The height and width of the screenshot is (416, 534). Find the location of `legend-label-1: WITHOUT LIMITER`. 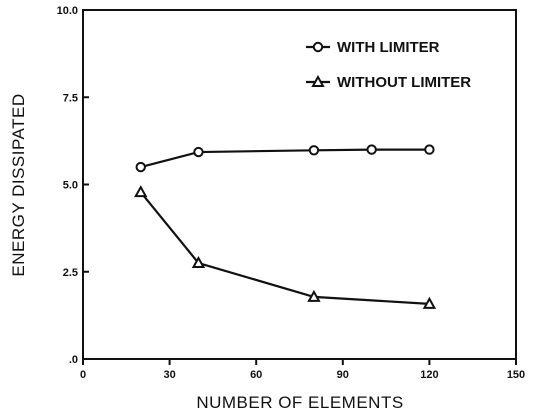

legend-label-1: WITHOUT LIMITER is located at coordinates (404, 82).